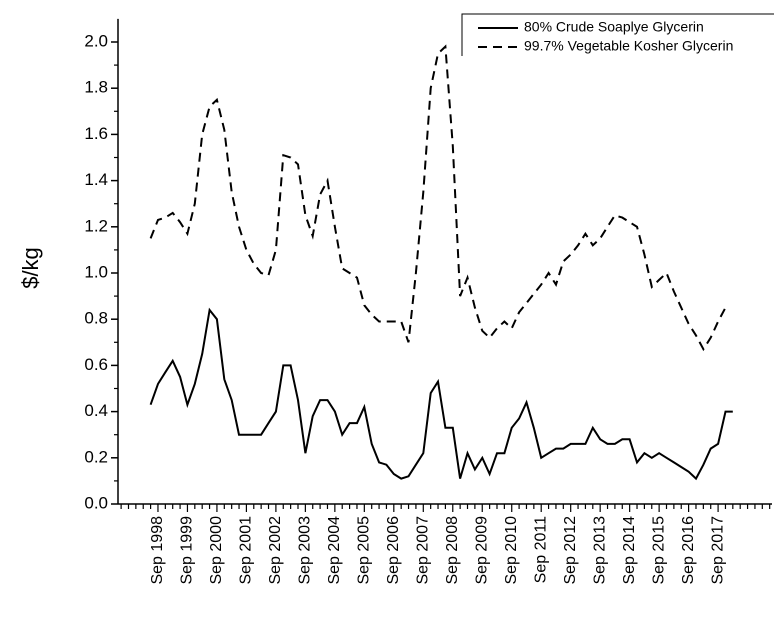  What do you see at coordinates (157, 550) in the screenshot?
I see `x-tick-label: Sep 1998` at bounding box center [157, 550].